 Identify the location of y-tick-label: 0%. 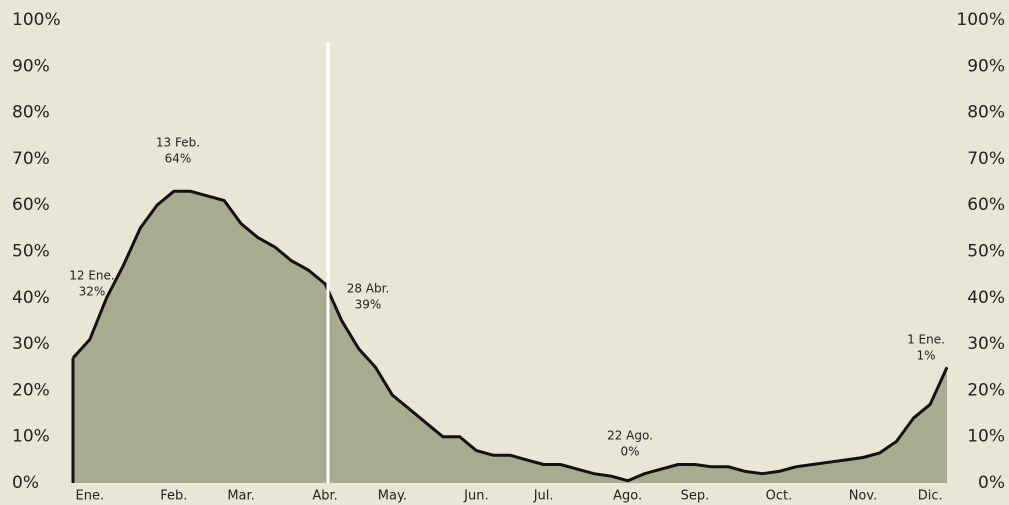
(25, 483).